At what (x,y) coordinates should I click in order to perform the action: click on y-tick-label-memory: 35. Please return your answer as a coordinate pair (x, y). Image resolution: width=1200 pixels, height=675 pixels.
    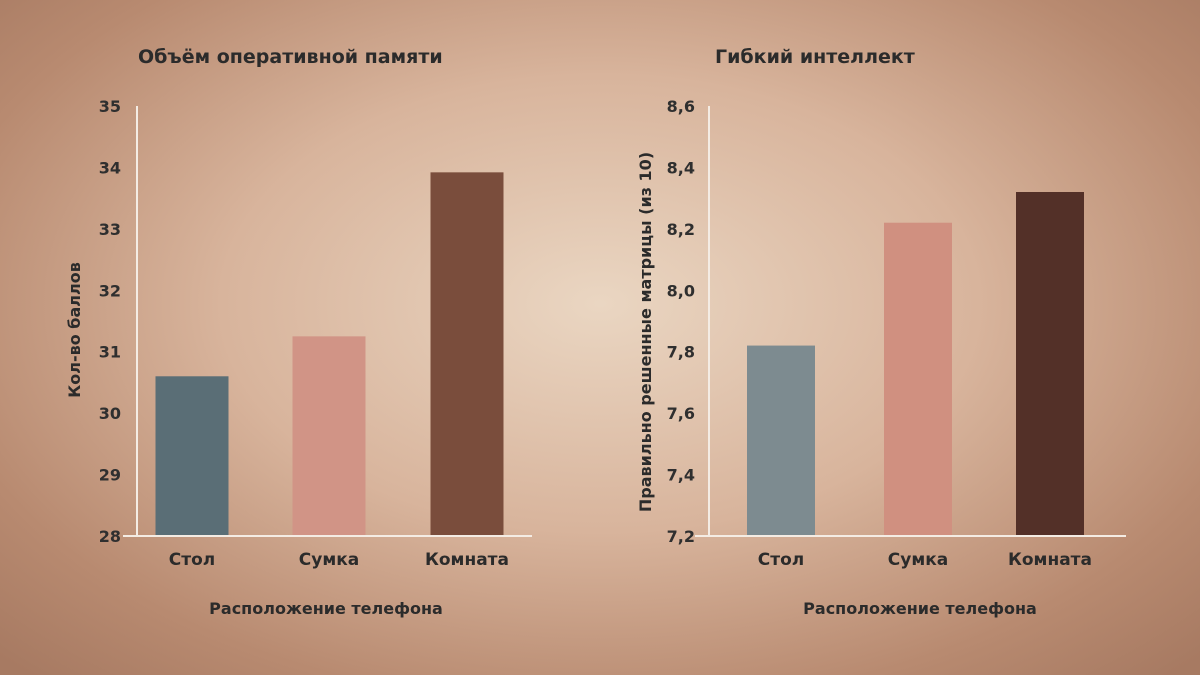
    Looking at the image, I should click on (110, 106).